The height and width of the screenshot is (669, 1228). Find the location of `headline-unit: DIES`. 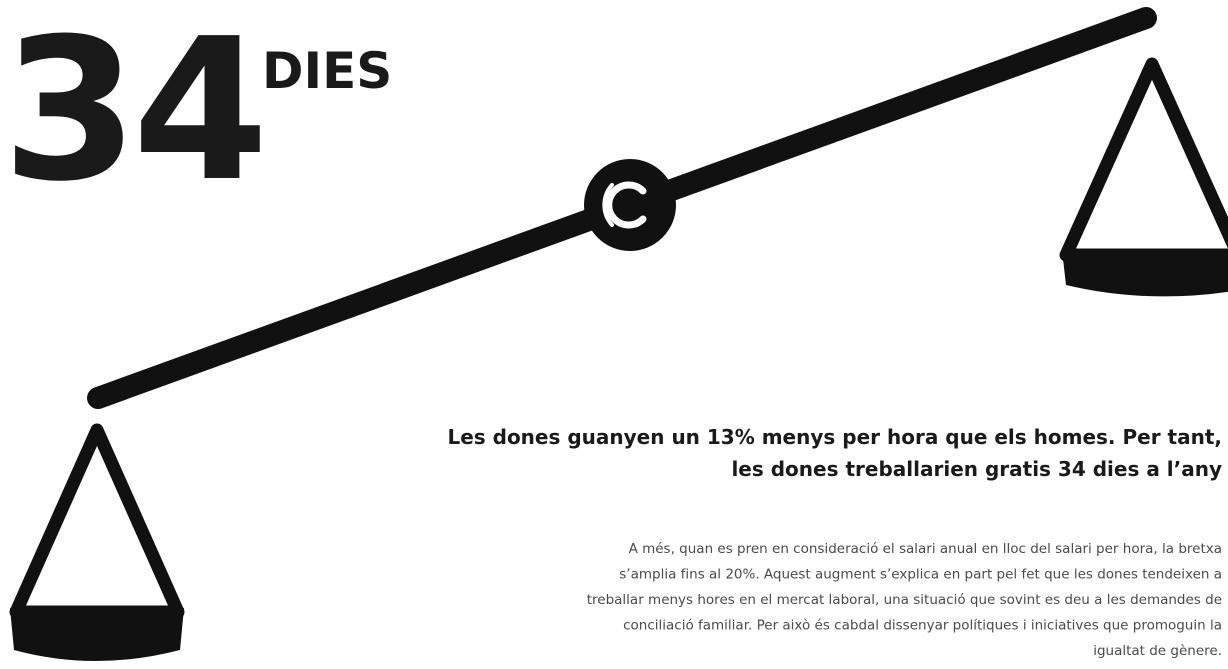

headline-unit: DIES is located at coordinates (327, 71).